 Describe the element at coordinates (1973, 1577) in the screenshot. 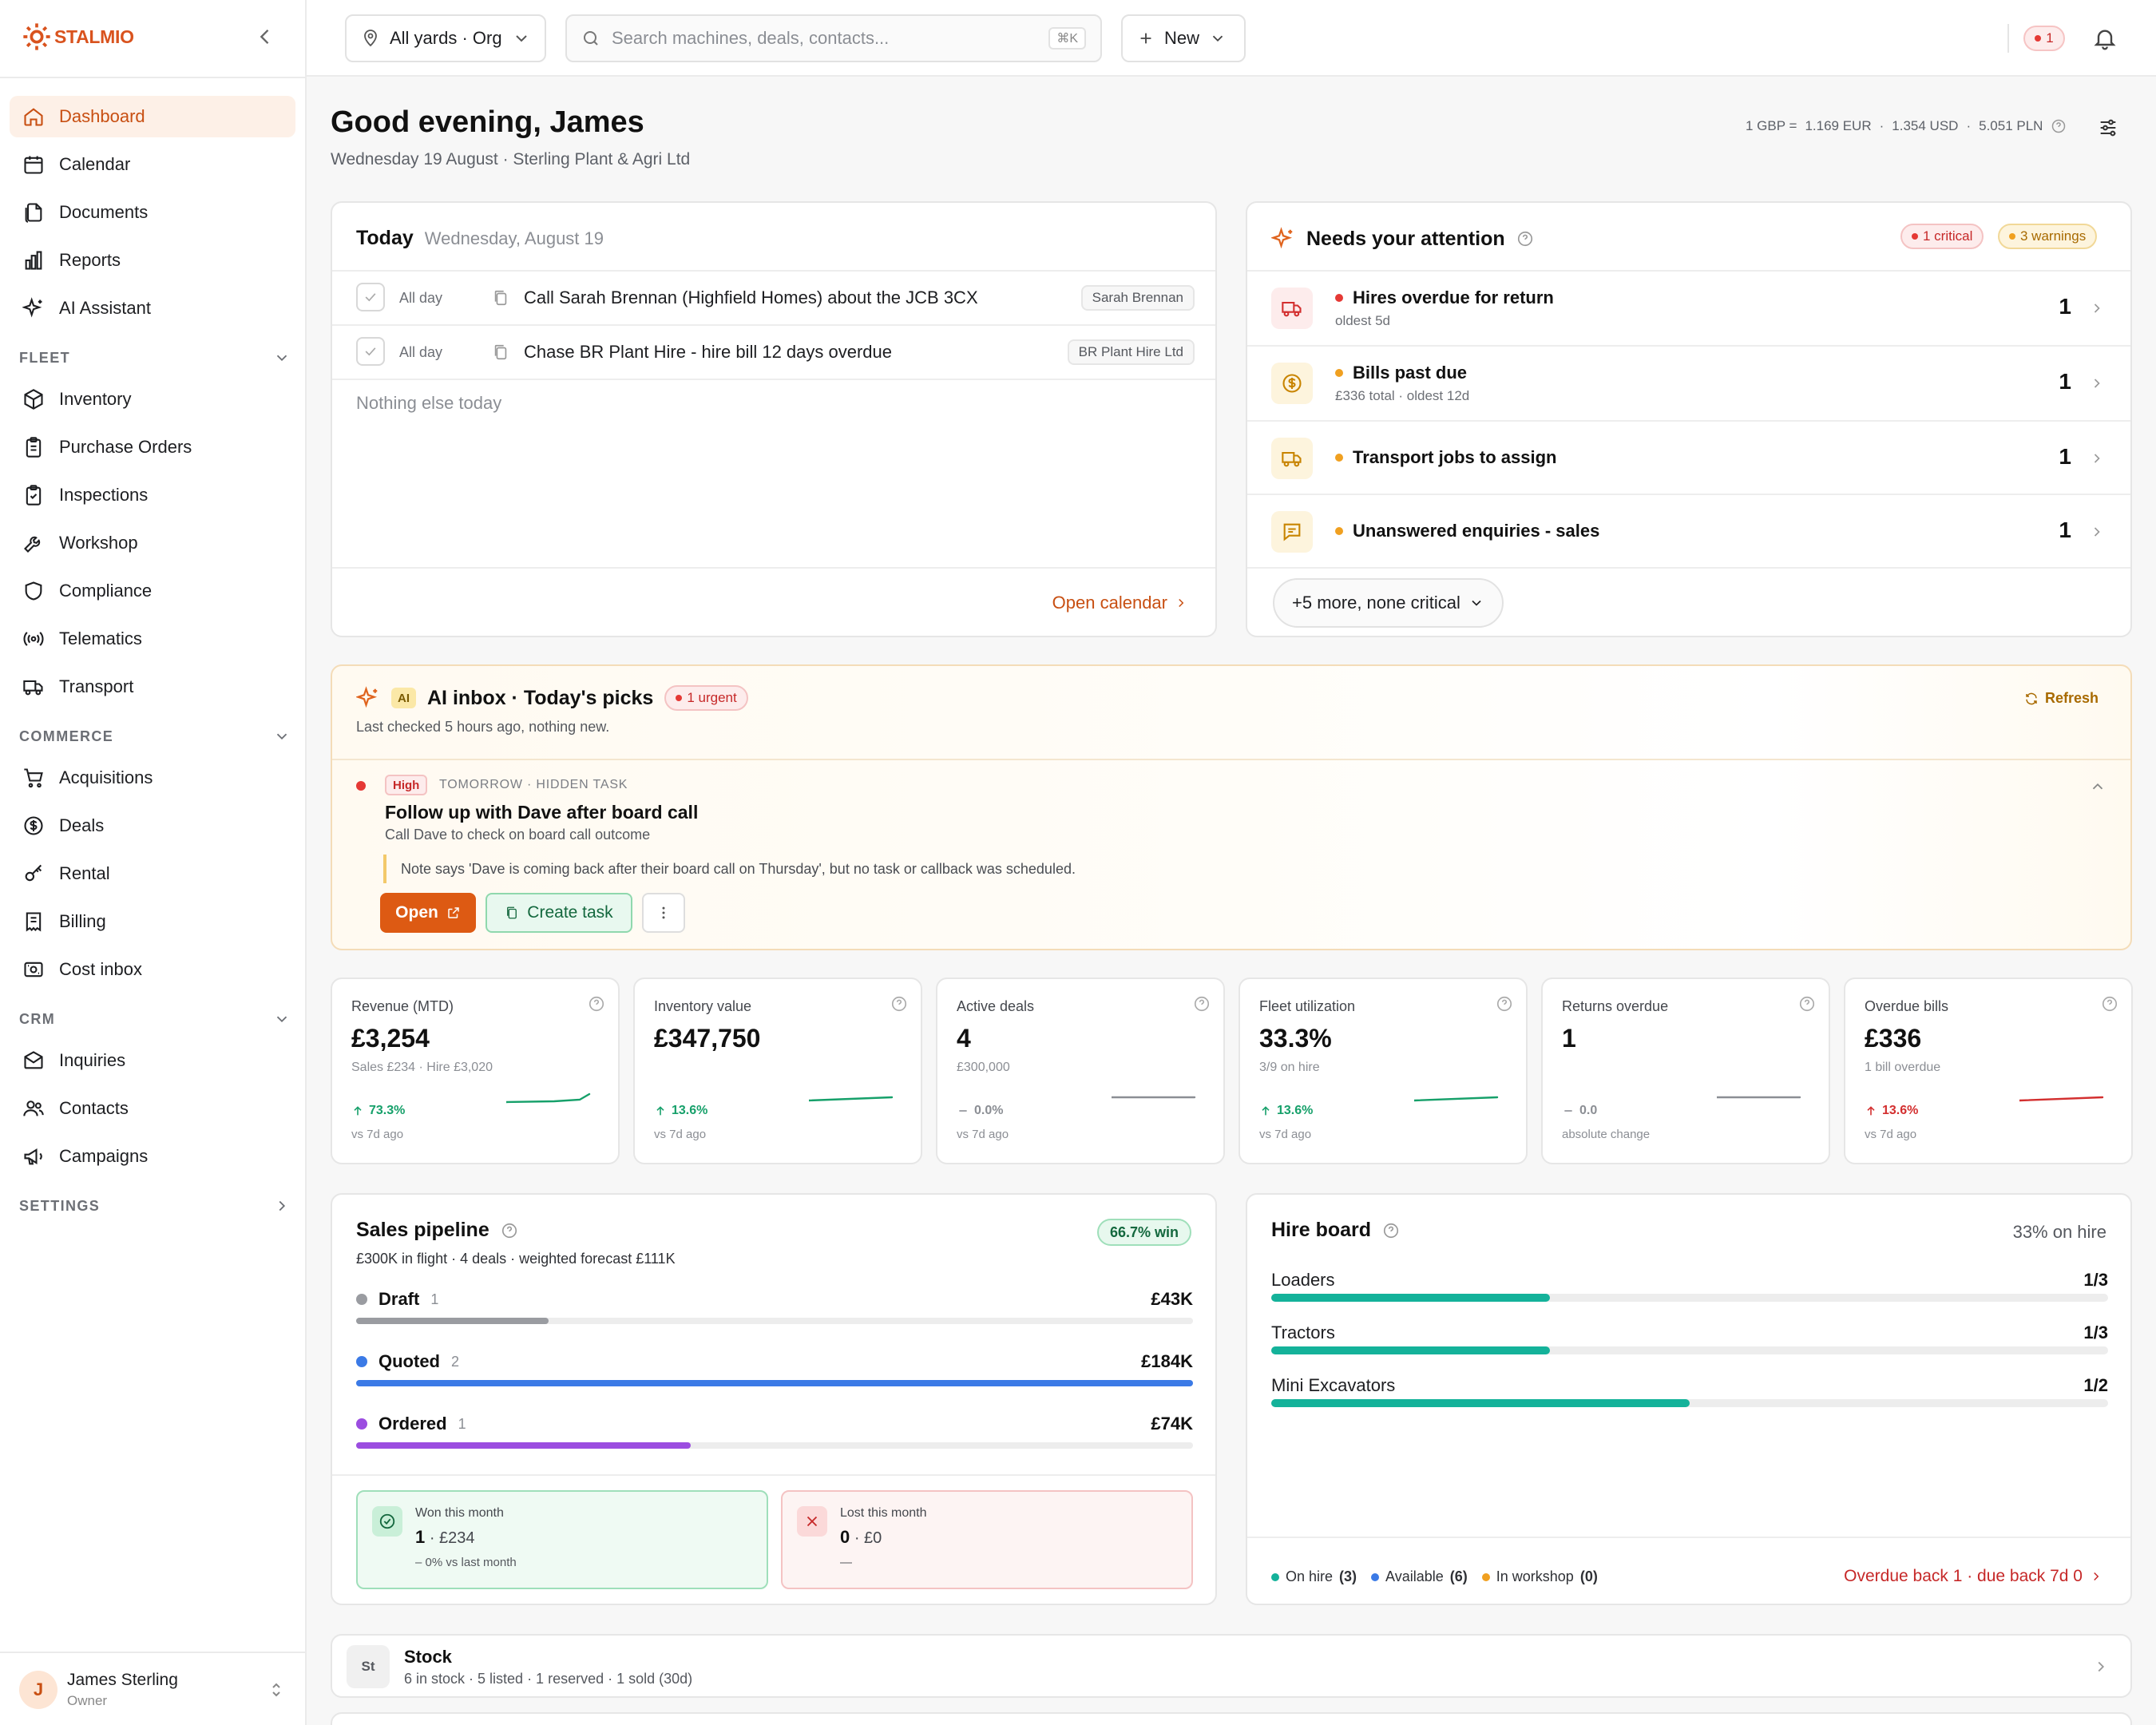

I see `overdue-link: Overdue back 1 · due back 7d 0` at that location.